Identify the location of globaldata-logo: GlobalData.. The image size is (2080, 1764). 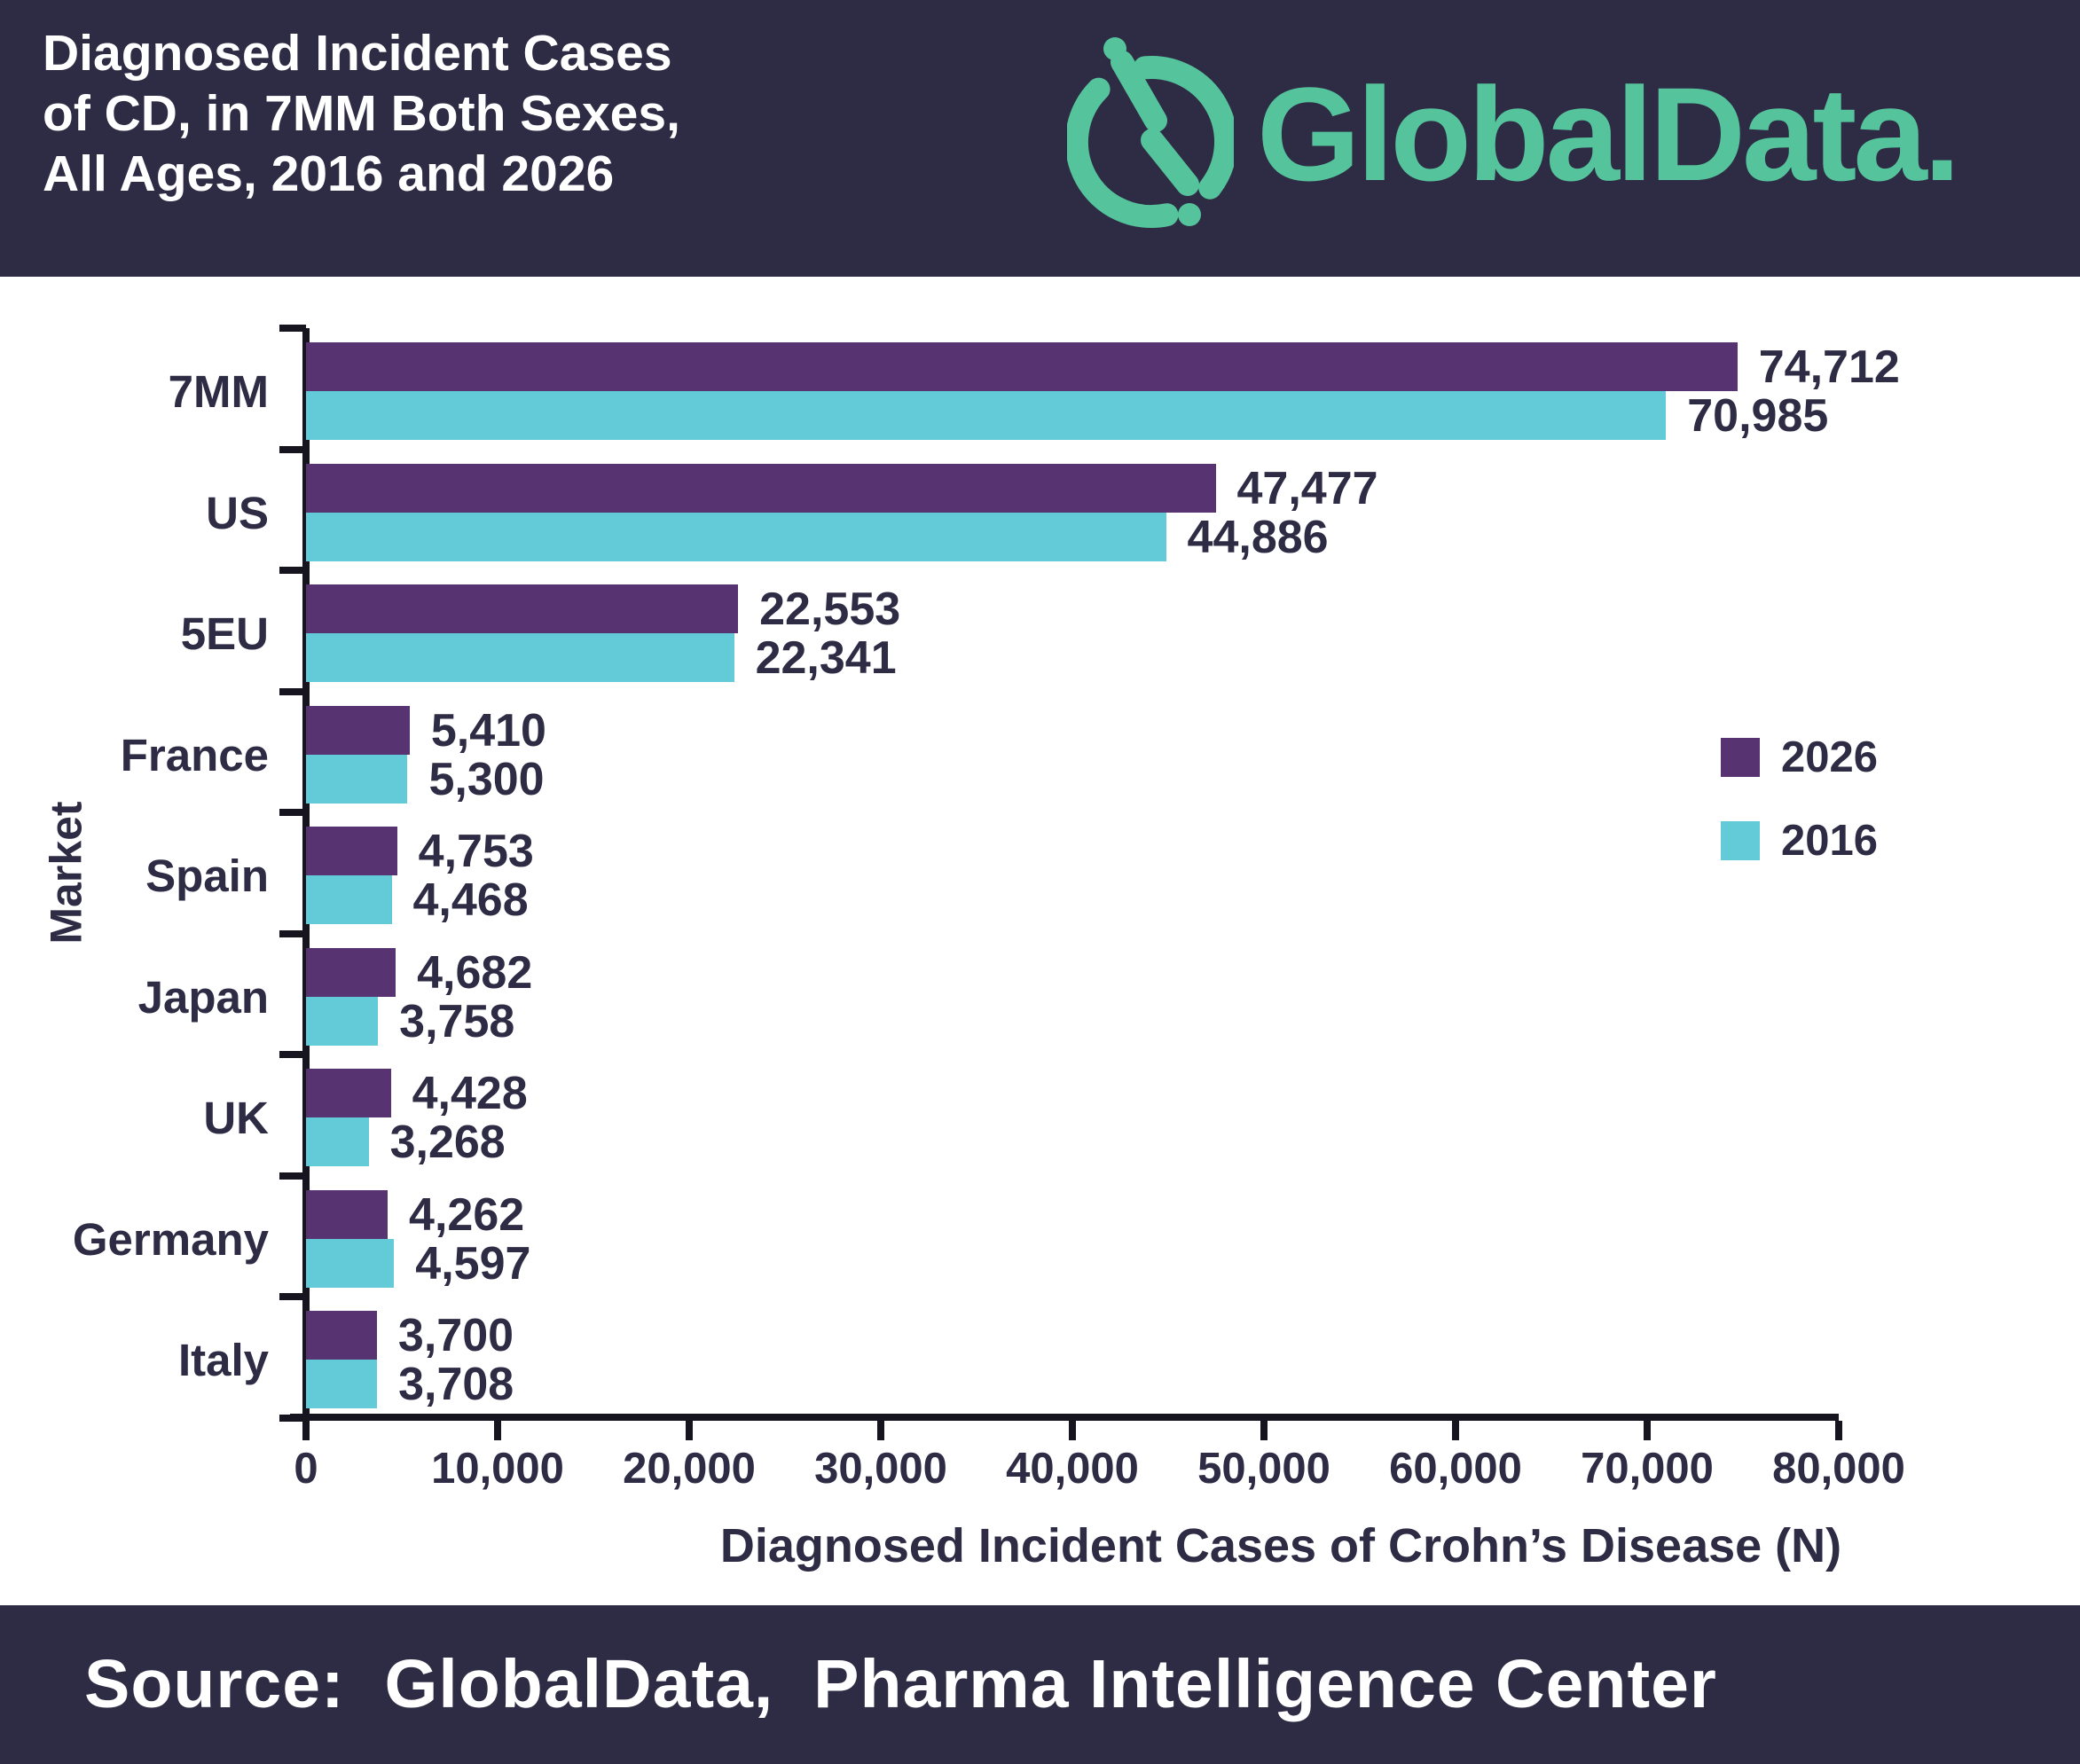
(1514, 133).